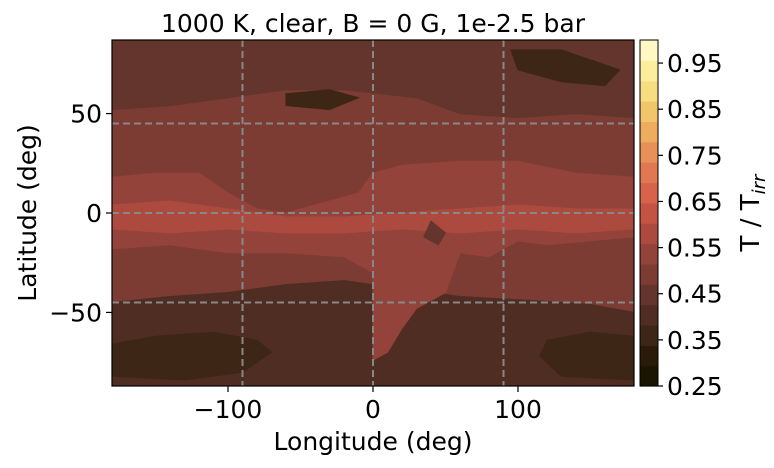 This screenshot has width=774, height=468. Describe the element at coordinates (695, 109) in the screenshot. I see `colorbar-tick-label: 0.85` at that location.